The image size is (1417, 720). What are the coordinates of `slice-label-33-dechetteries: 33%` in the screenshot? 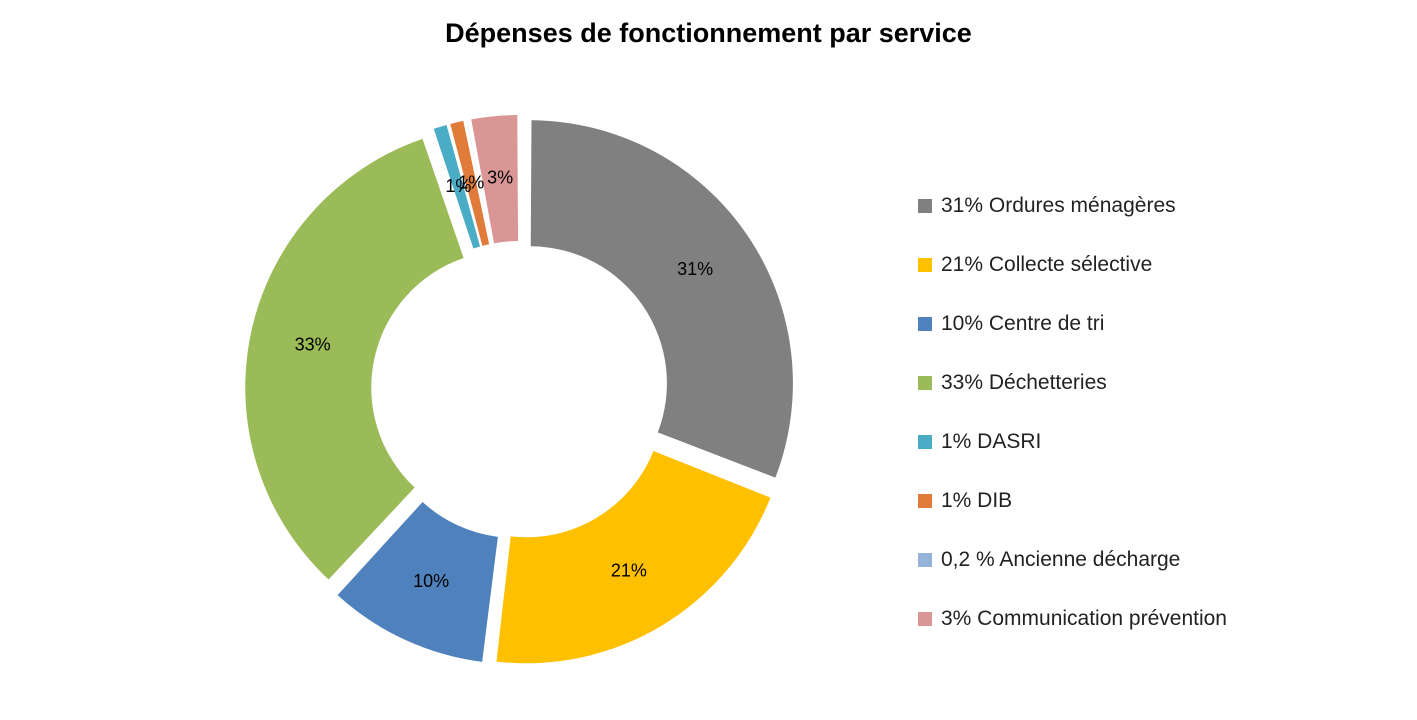 It's located at (313, 345).